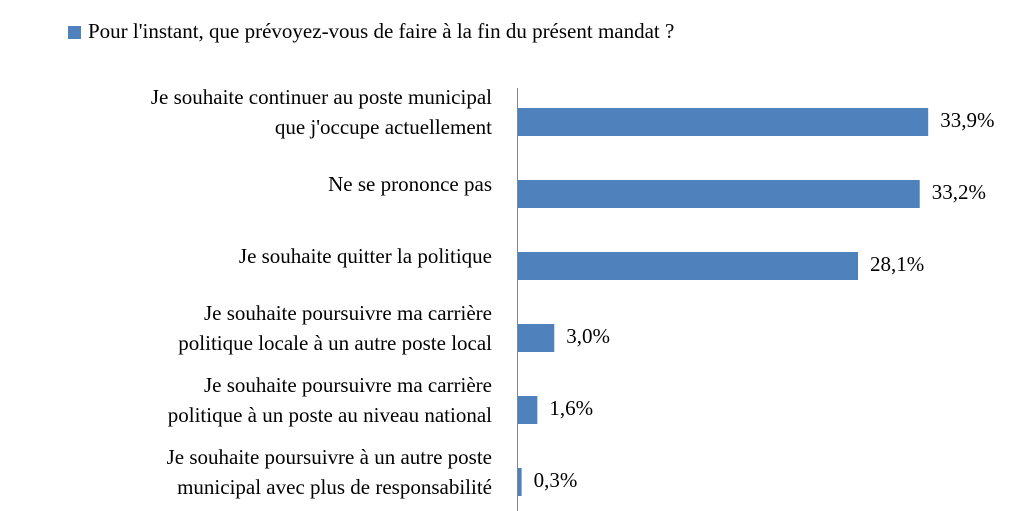 Image resolution: width=1011 pixels, height=511 pixels. I want to click on data-label: 33,9%, so click(967, 120).